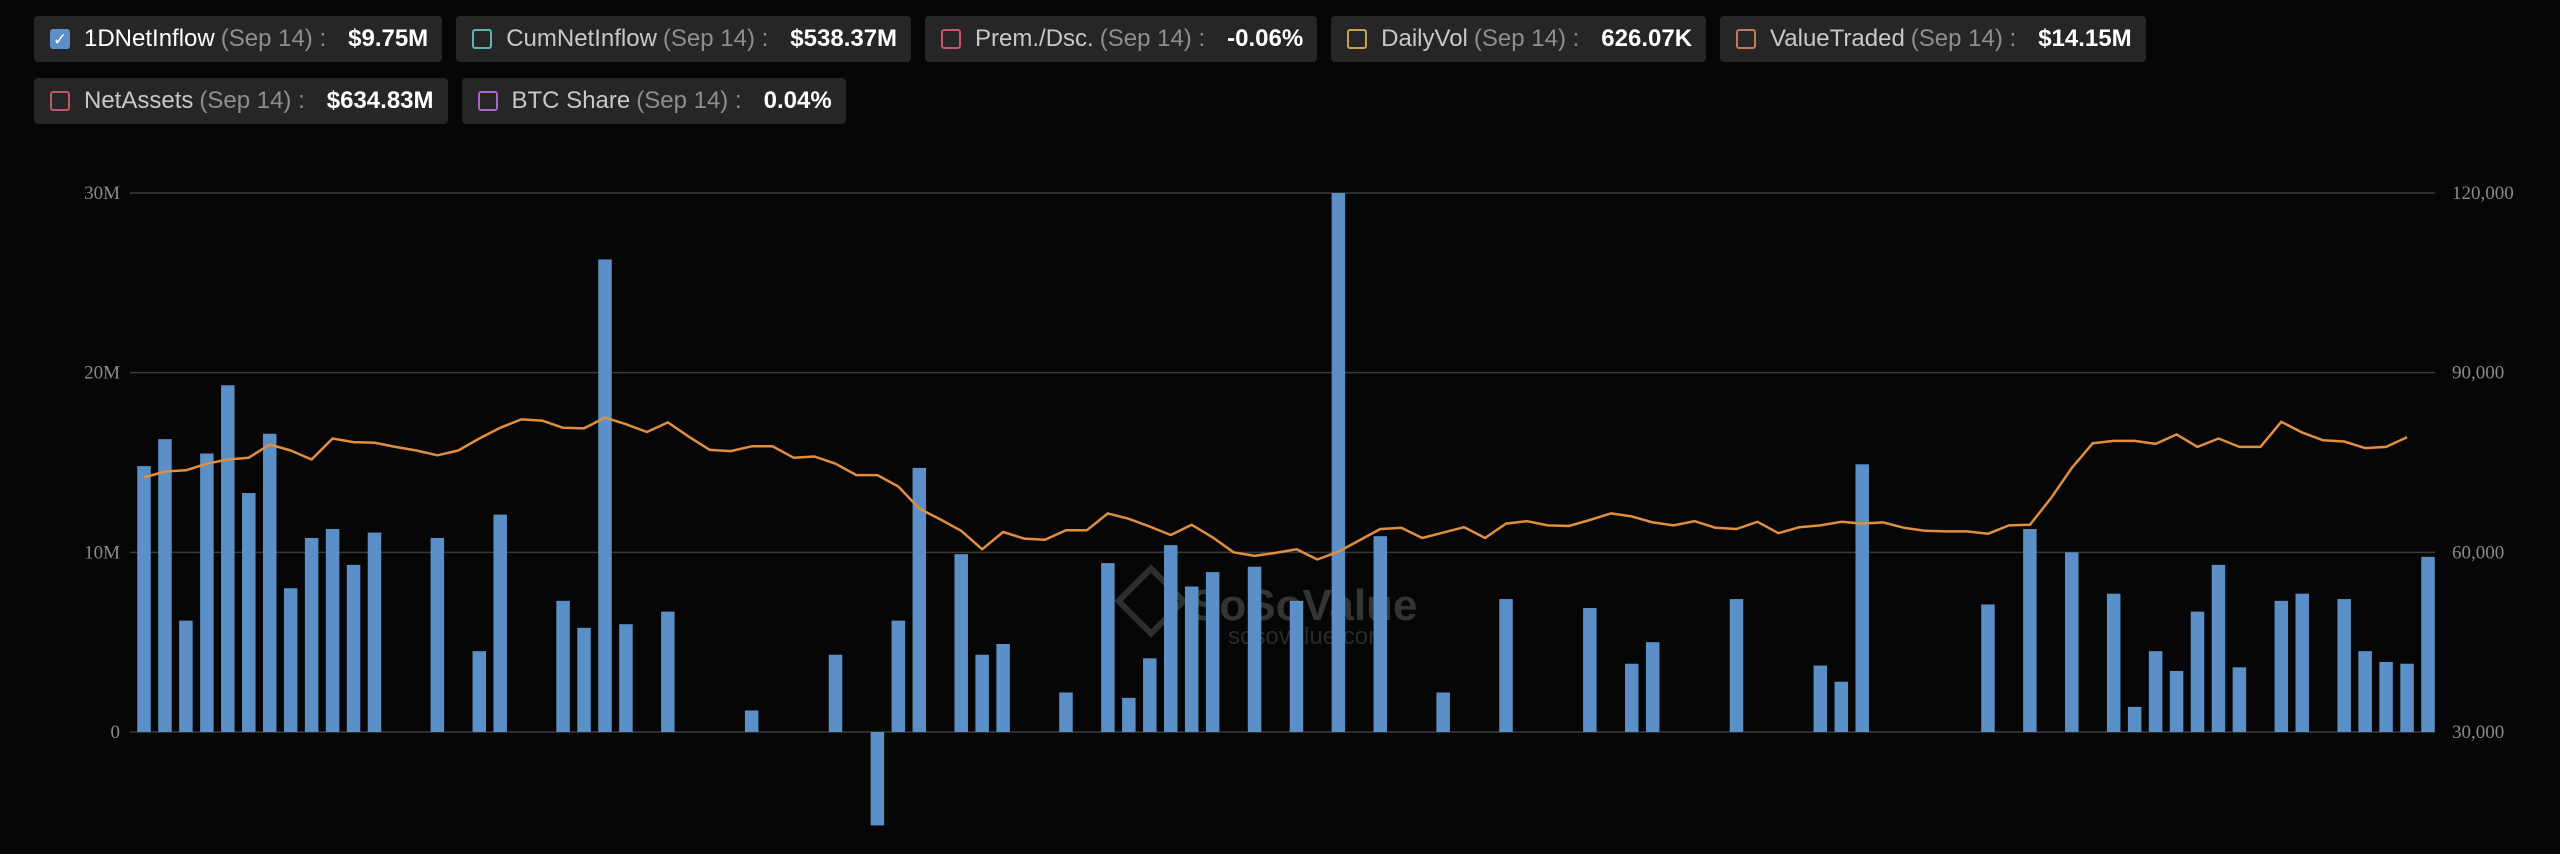 The width and height of the screenshot is (2560, 854). Describe the element at coordinates (60, 39) in the screenshot. I see `checkbox-checked-icon: ✓` at that location.